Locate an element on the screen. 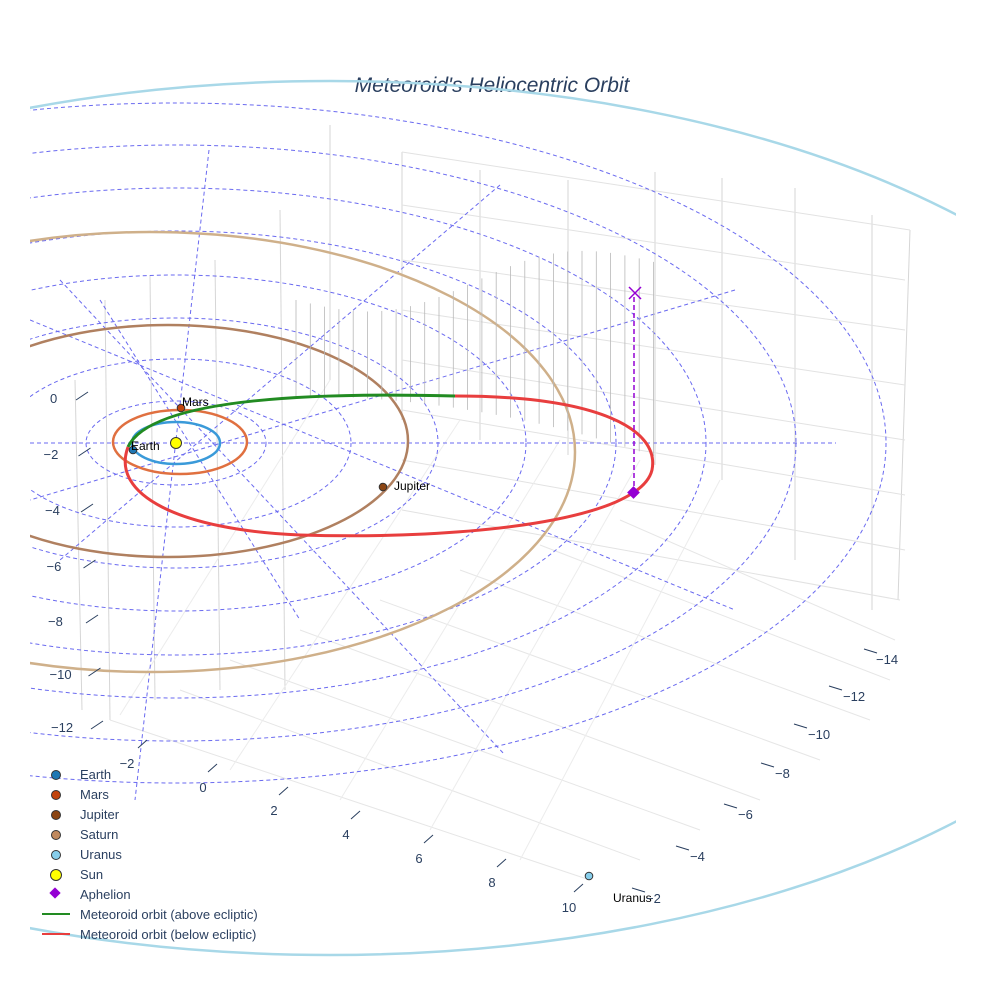 The height and width of the screenshot is (984, 984). legend-item: Meteoroid orbit (above ecliptic) is located at coordinates (149, 914).